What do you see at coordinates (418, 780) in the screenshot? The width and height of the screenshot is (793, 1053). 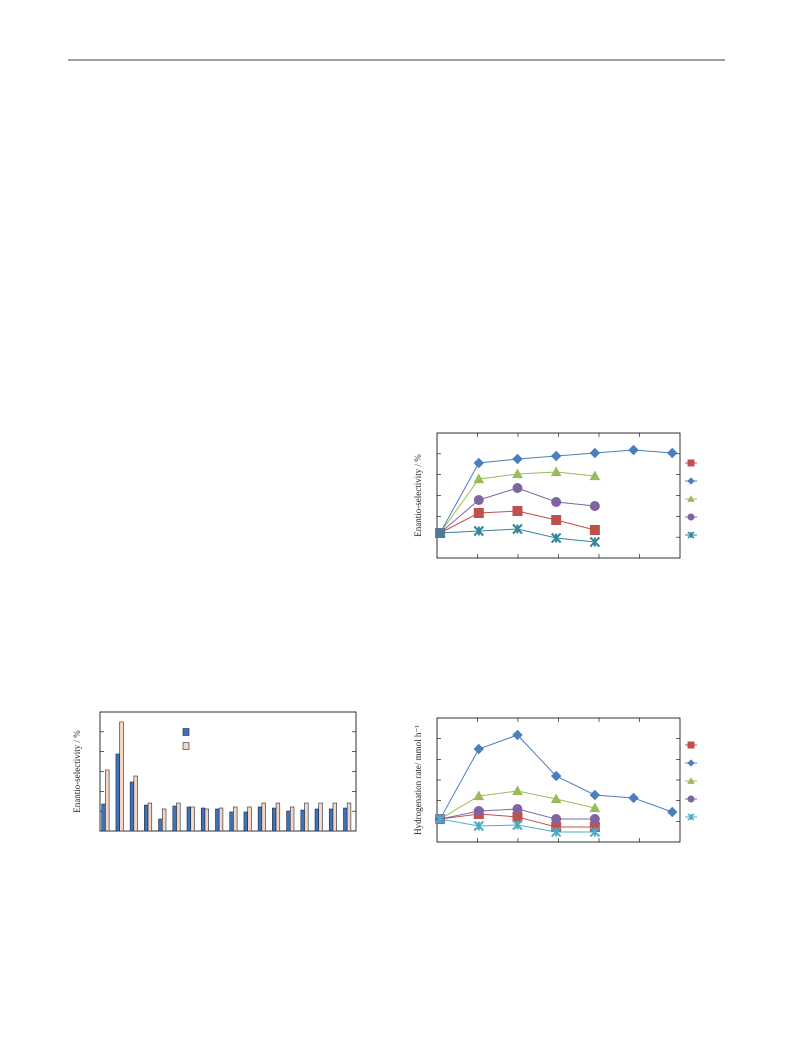 I see `y-axis-label: Hydrogenation rate/ mmol h⁻¹` at bounding box center [418, 780].